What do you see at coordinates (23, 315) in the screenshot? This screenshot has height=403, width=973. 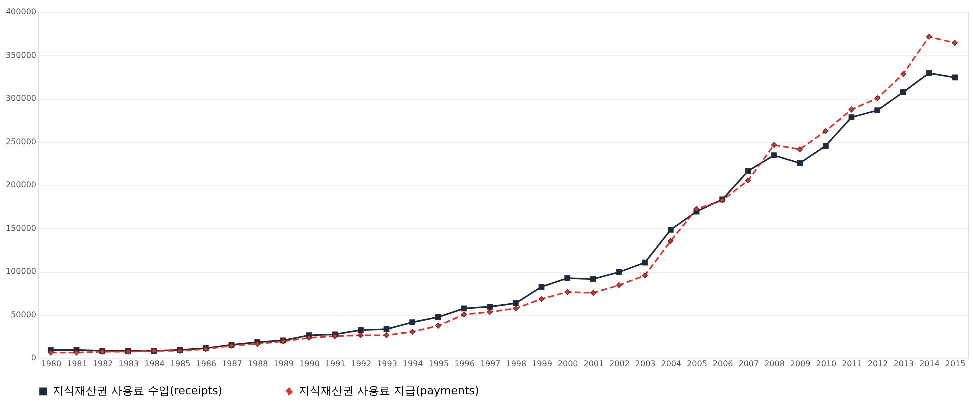 I see `y-tick-label: 50000` at bounding box center [23, 315].